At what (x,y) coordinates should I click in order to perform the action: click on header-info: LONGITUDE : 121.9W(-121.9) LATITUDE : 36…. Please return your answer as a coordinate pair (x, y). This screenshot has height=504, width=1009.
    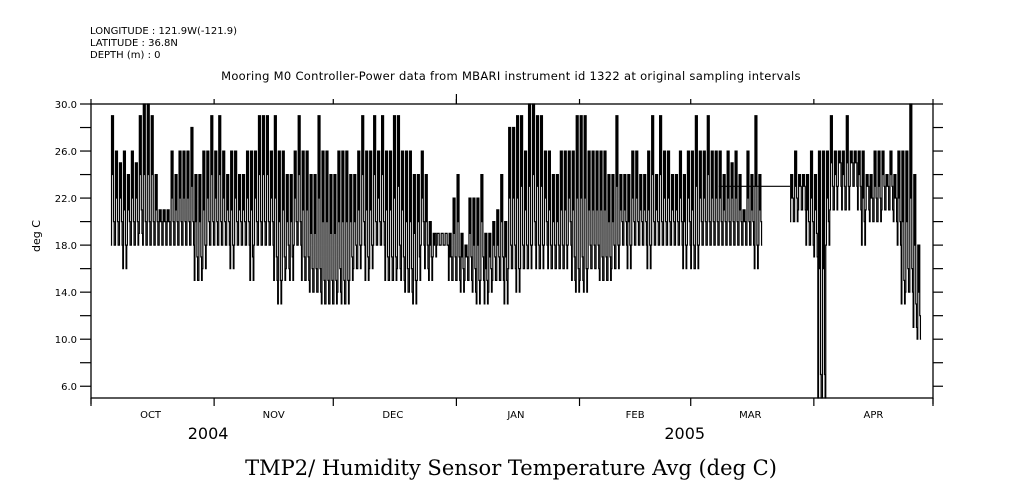
    Looking at the image, I should click on (163, 43).